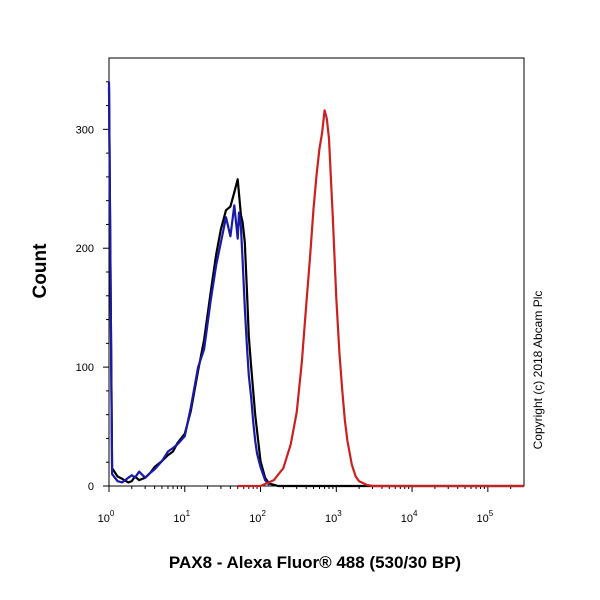  What do you see at coordinates (333, 517) in the screenshot?
I see `x-tick-label: 10³` at bounding box center [333, 517].